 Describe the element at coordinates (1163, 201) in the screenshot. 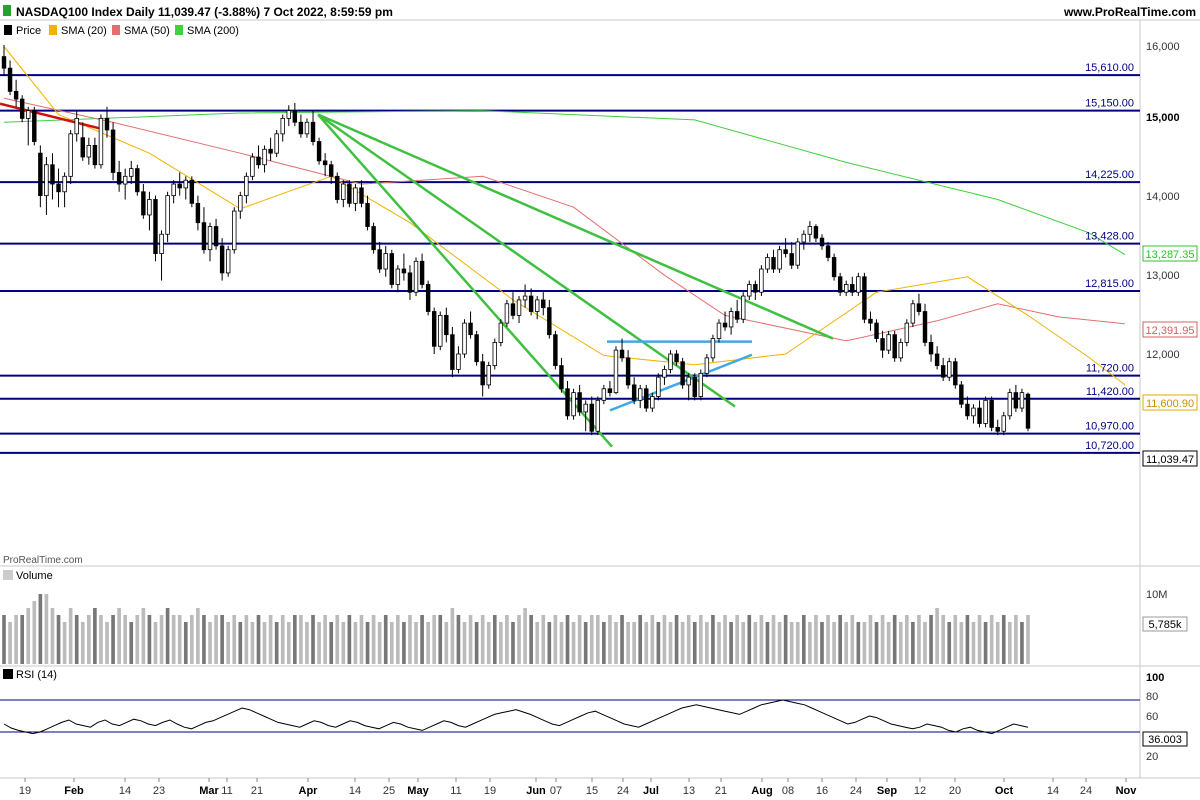

I see `price-axis: 16,000 15,000 14,000 13,000 12,000` at that location.